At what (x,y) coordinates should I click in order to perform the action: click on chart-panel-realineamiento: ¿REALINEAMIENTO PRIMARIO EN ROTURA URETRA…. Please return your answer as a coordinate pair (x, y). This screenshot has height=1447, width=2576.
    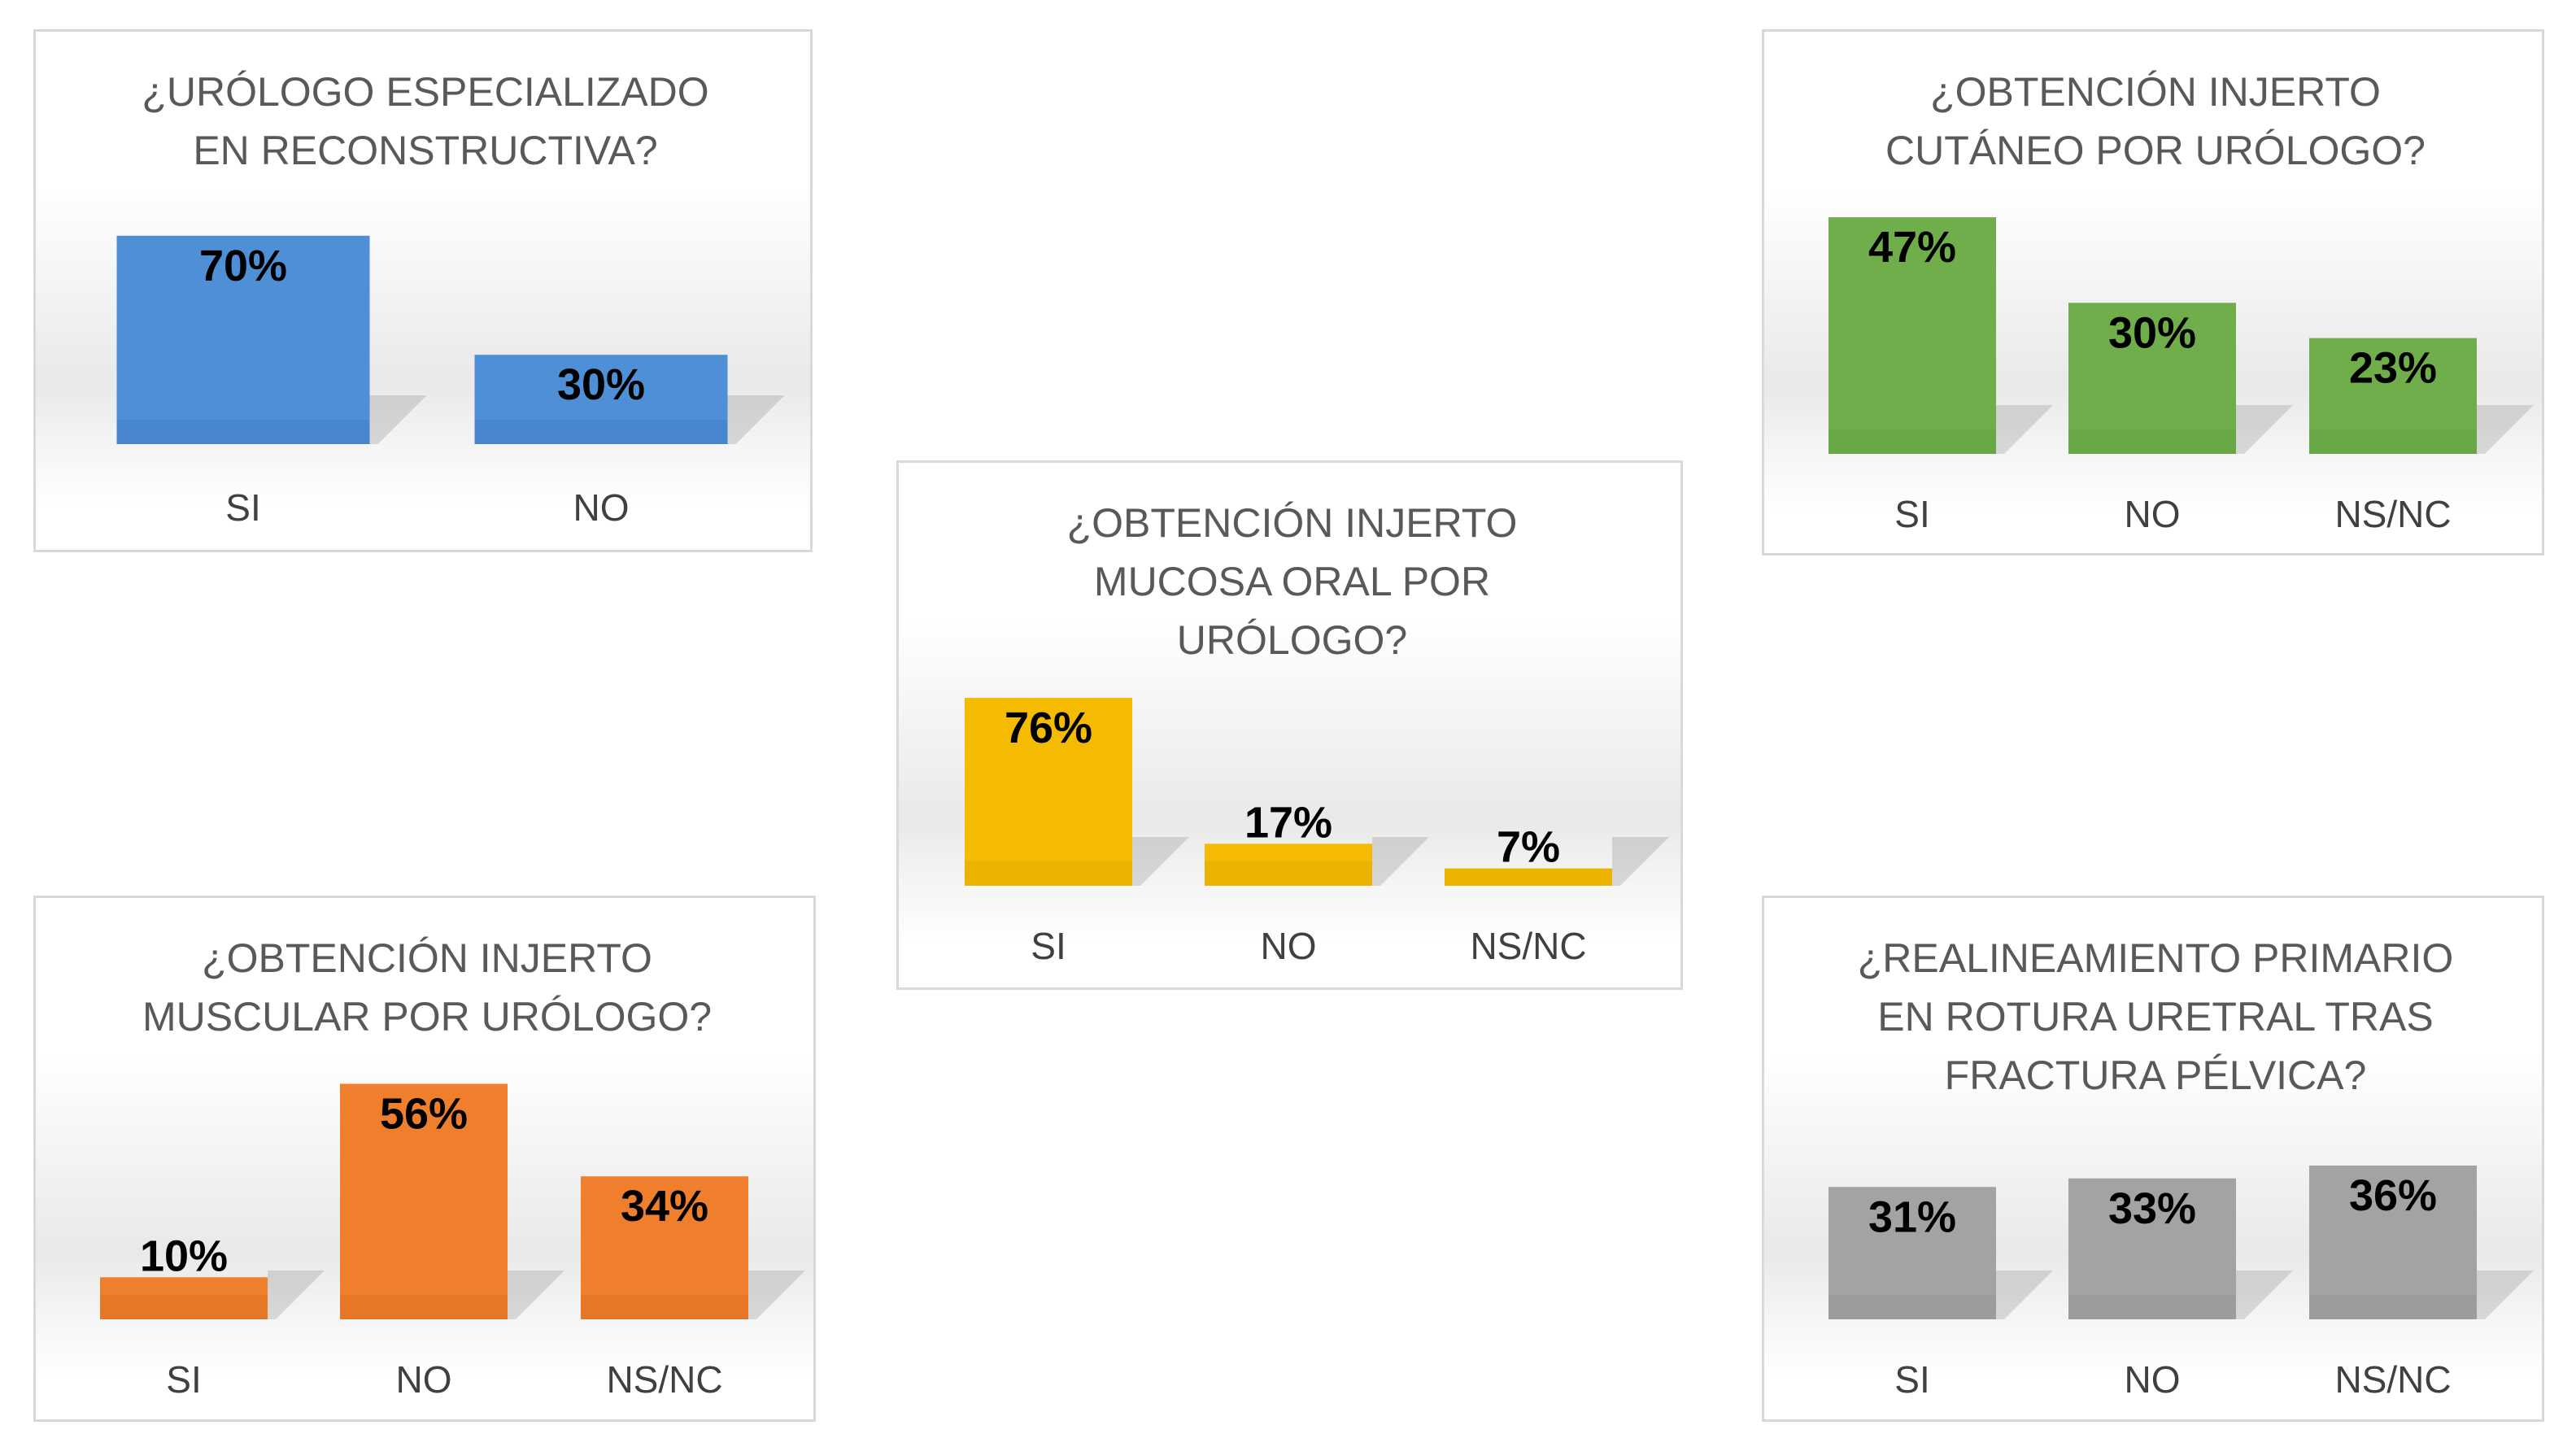
    Looking at the image, I should click on (2153, 1159).